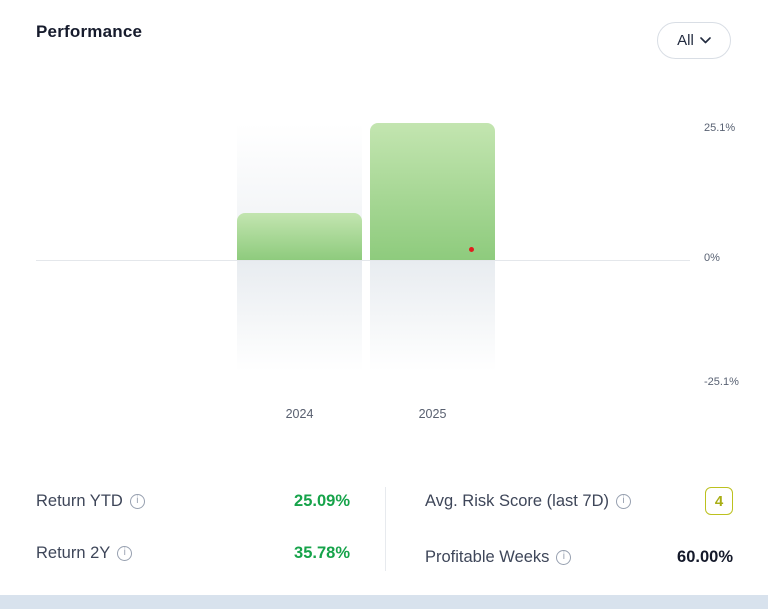  What do you see at coordinates (299, 414) in the screenshot?
I see `x-axis-label-2024: 2024` at bounding box center [299, 414].